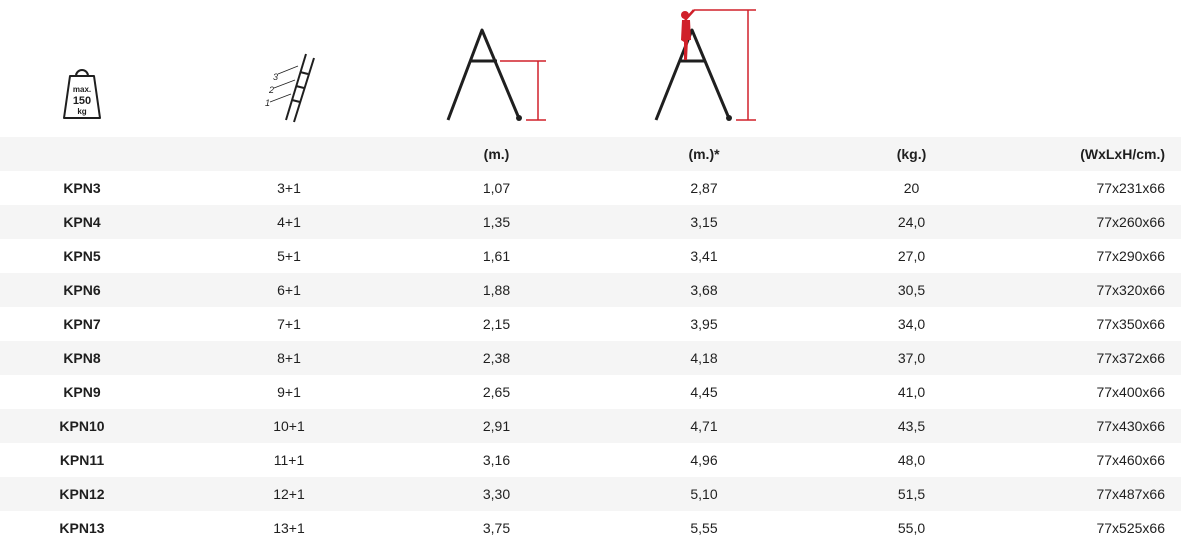 The height and width of the screenshot is (555, 1181). Describe the element at coordinates (289, 290) in the screenshot. I see `cell-steps: 6+1` at that location.